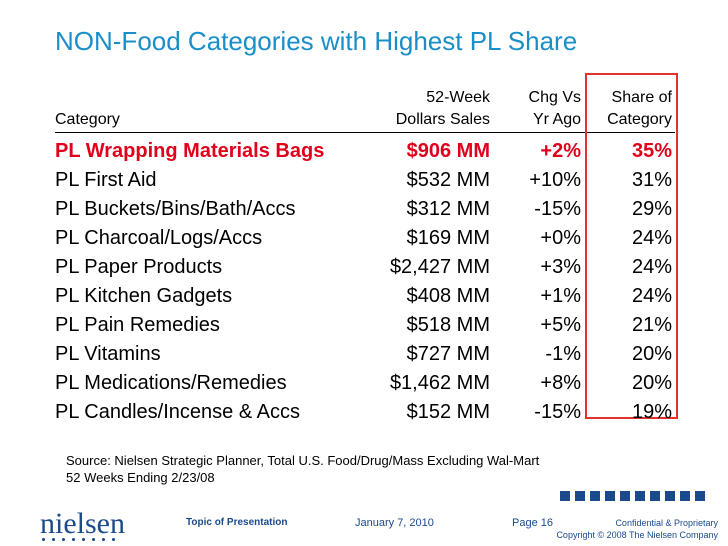  Describe the element at coordinates (651, 180) in the screenshot. I see `cell-share: 31%` at that location.